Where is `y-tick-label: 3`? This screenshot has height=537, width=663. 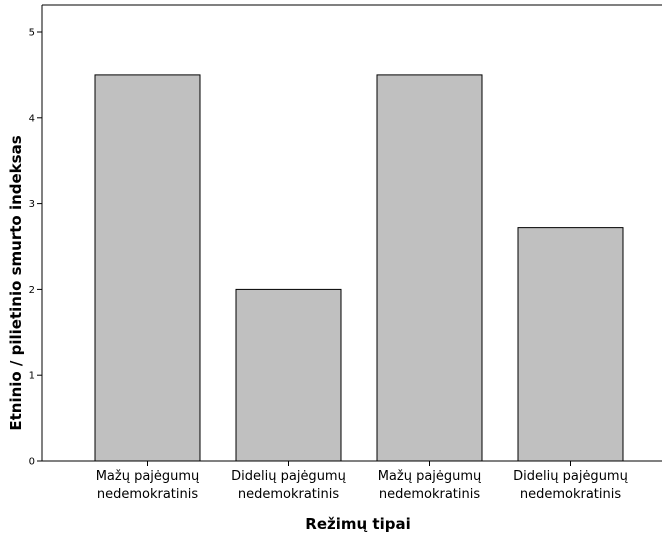 y-tick-label: 3 is located at coordinates (32, 204).